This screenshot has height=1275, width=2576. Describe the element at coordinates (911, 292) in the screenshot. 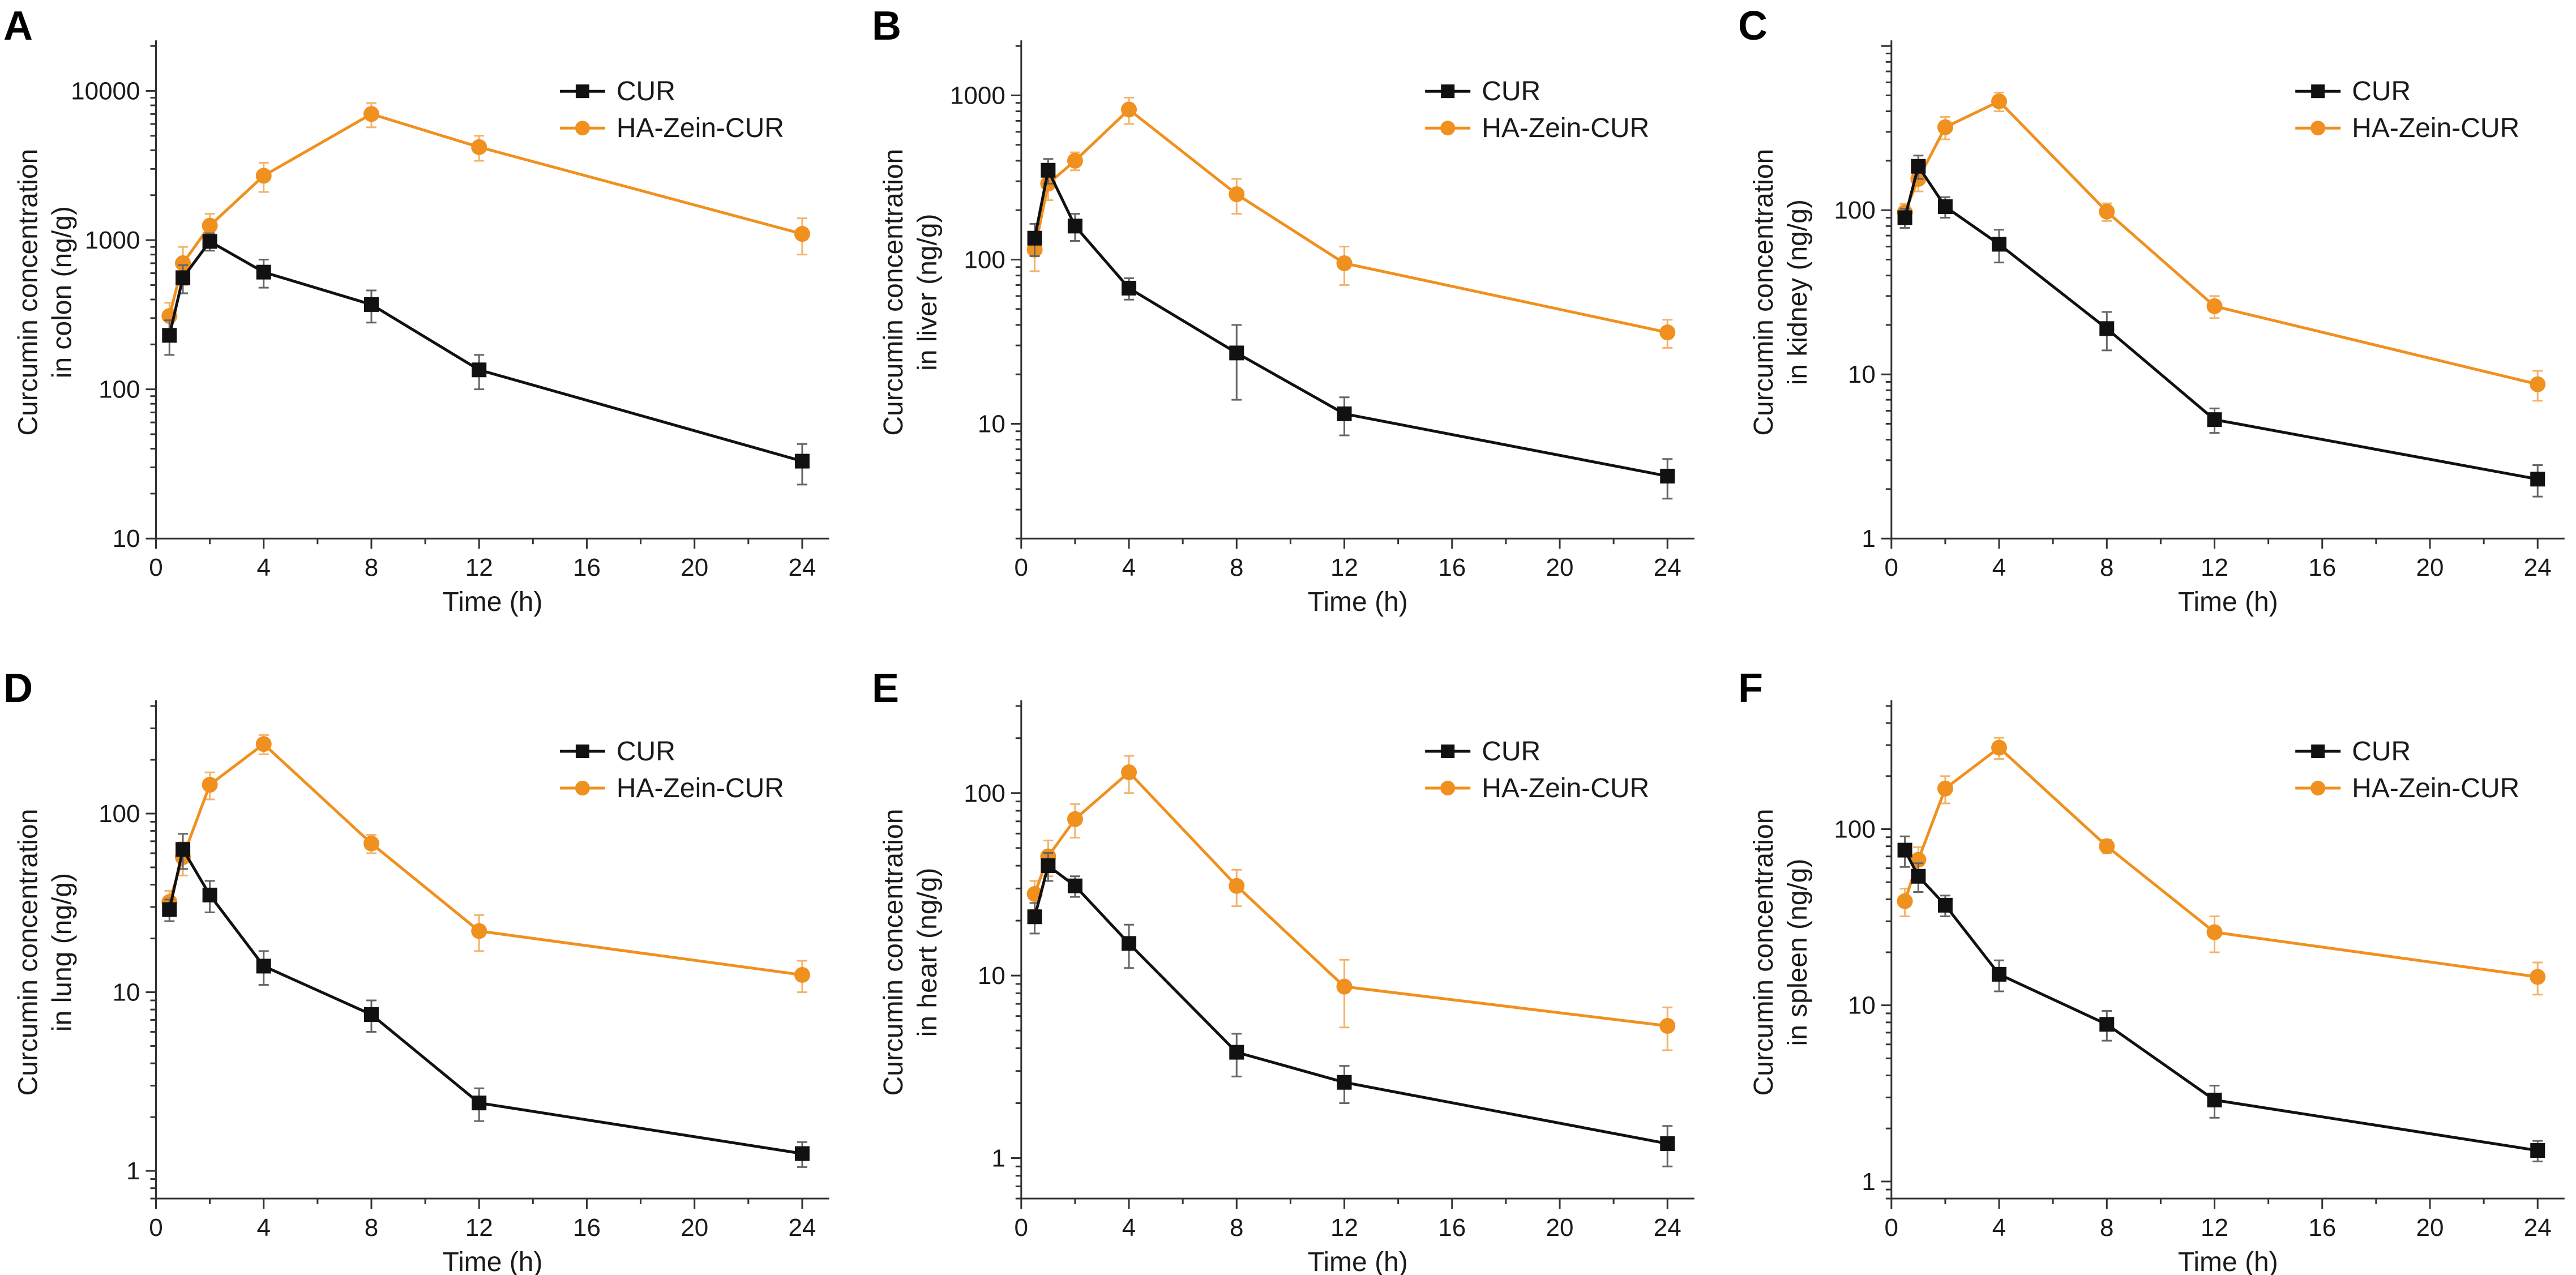

I see `y-axis-title: Curcumin concentration in liver (ng/g)` at that location.